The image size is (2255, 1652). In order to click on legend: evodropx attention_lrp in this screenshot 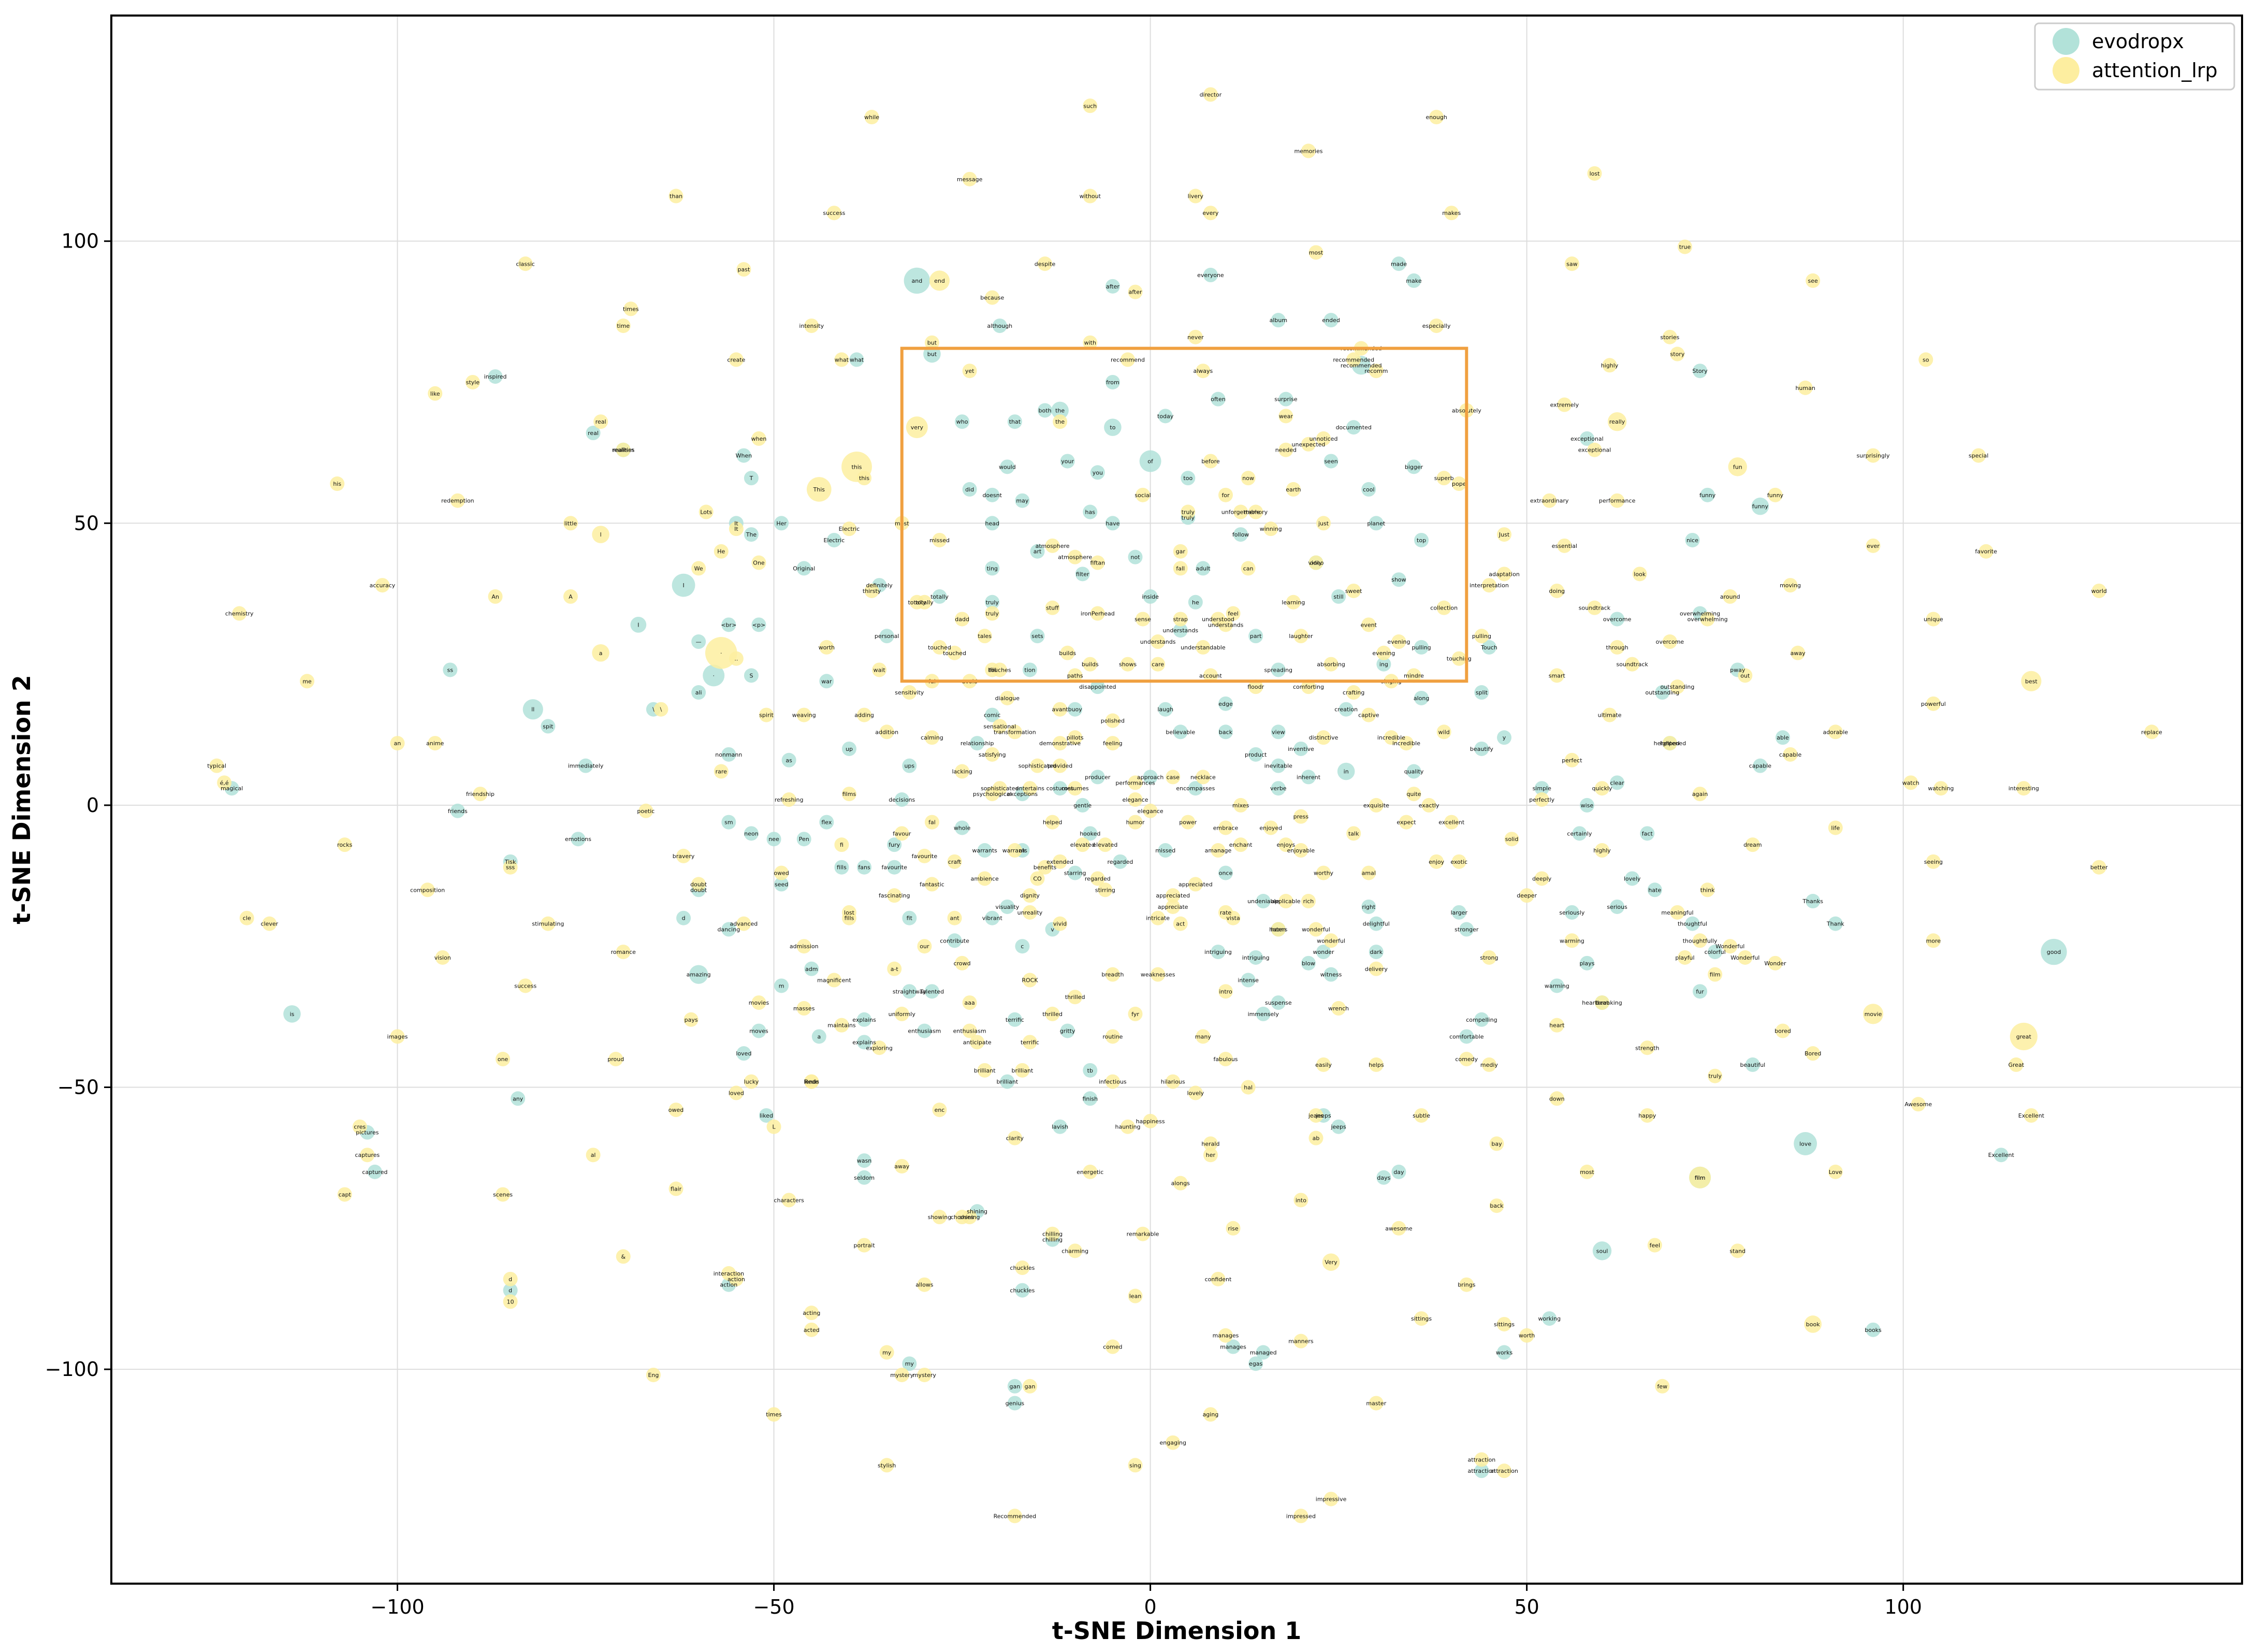, I will do `click(2135, 57)`.